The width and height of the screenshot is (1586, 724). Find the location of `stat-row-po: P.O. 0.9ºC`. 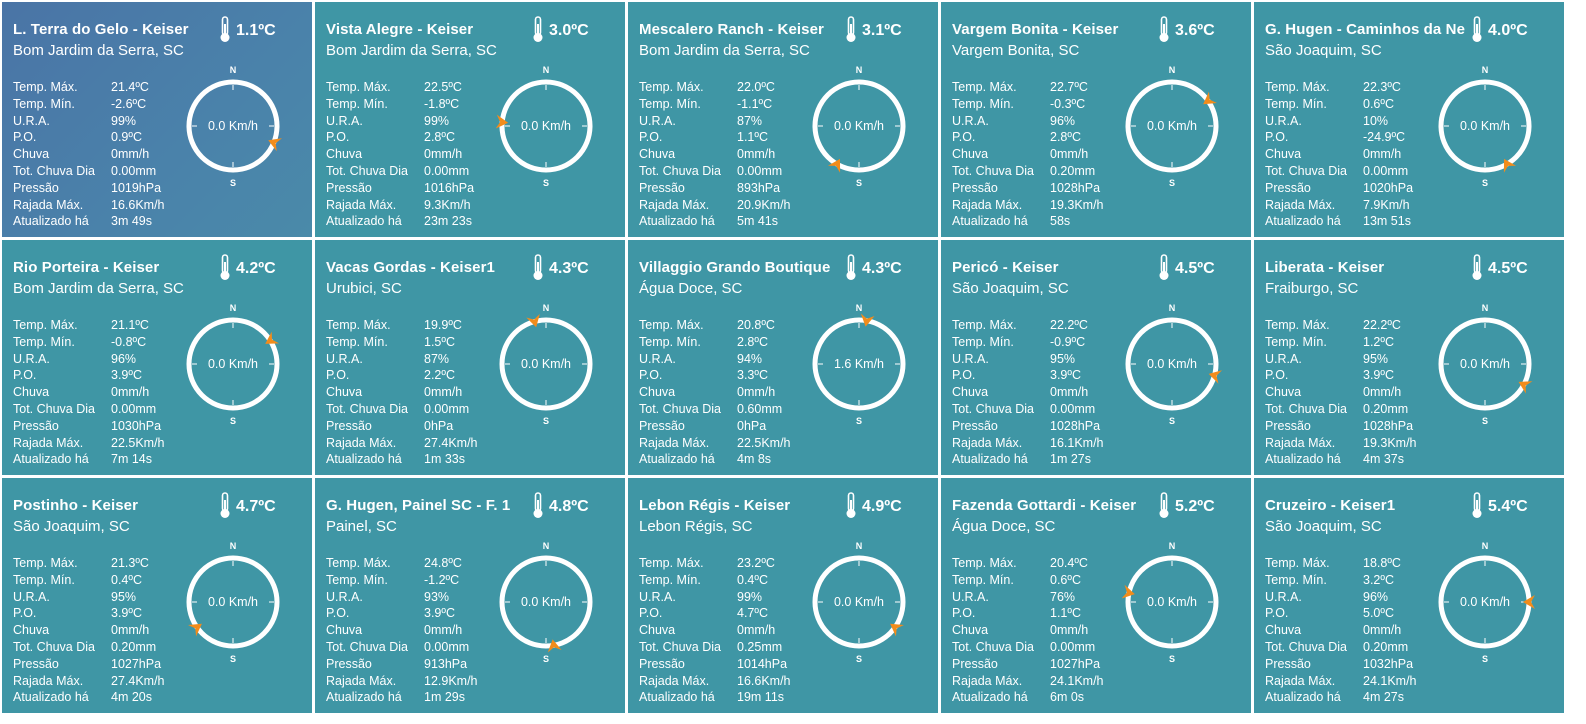

stat-row-po: P.O. 0.9ºC is located at coordinates (89, 137).